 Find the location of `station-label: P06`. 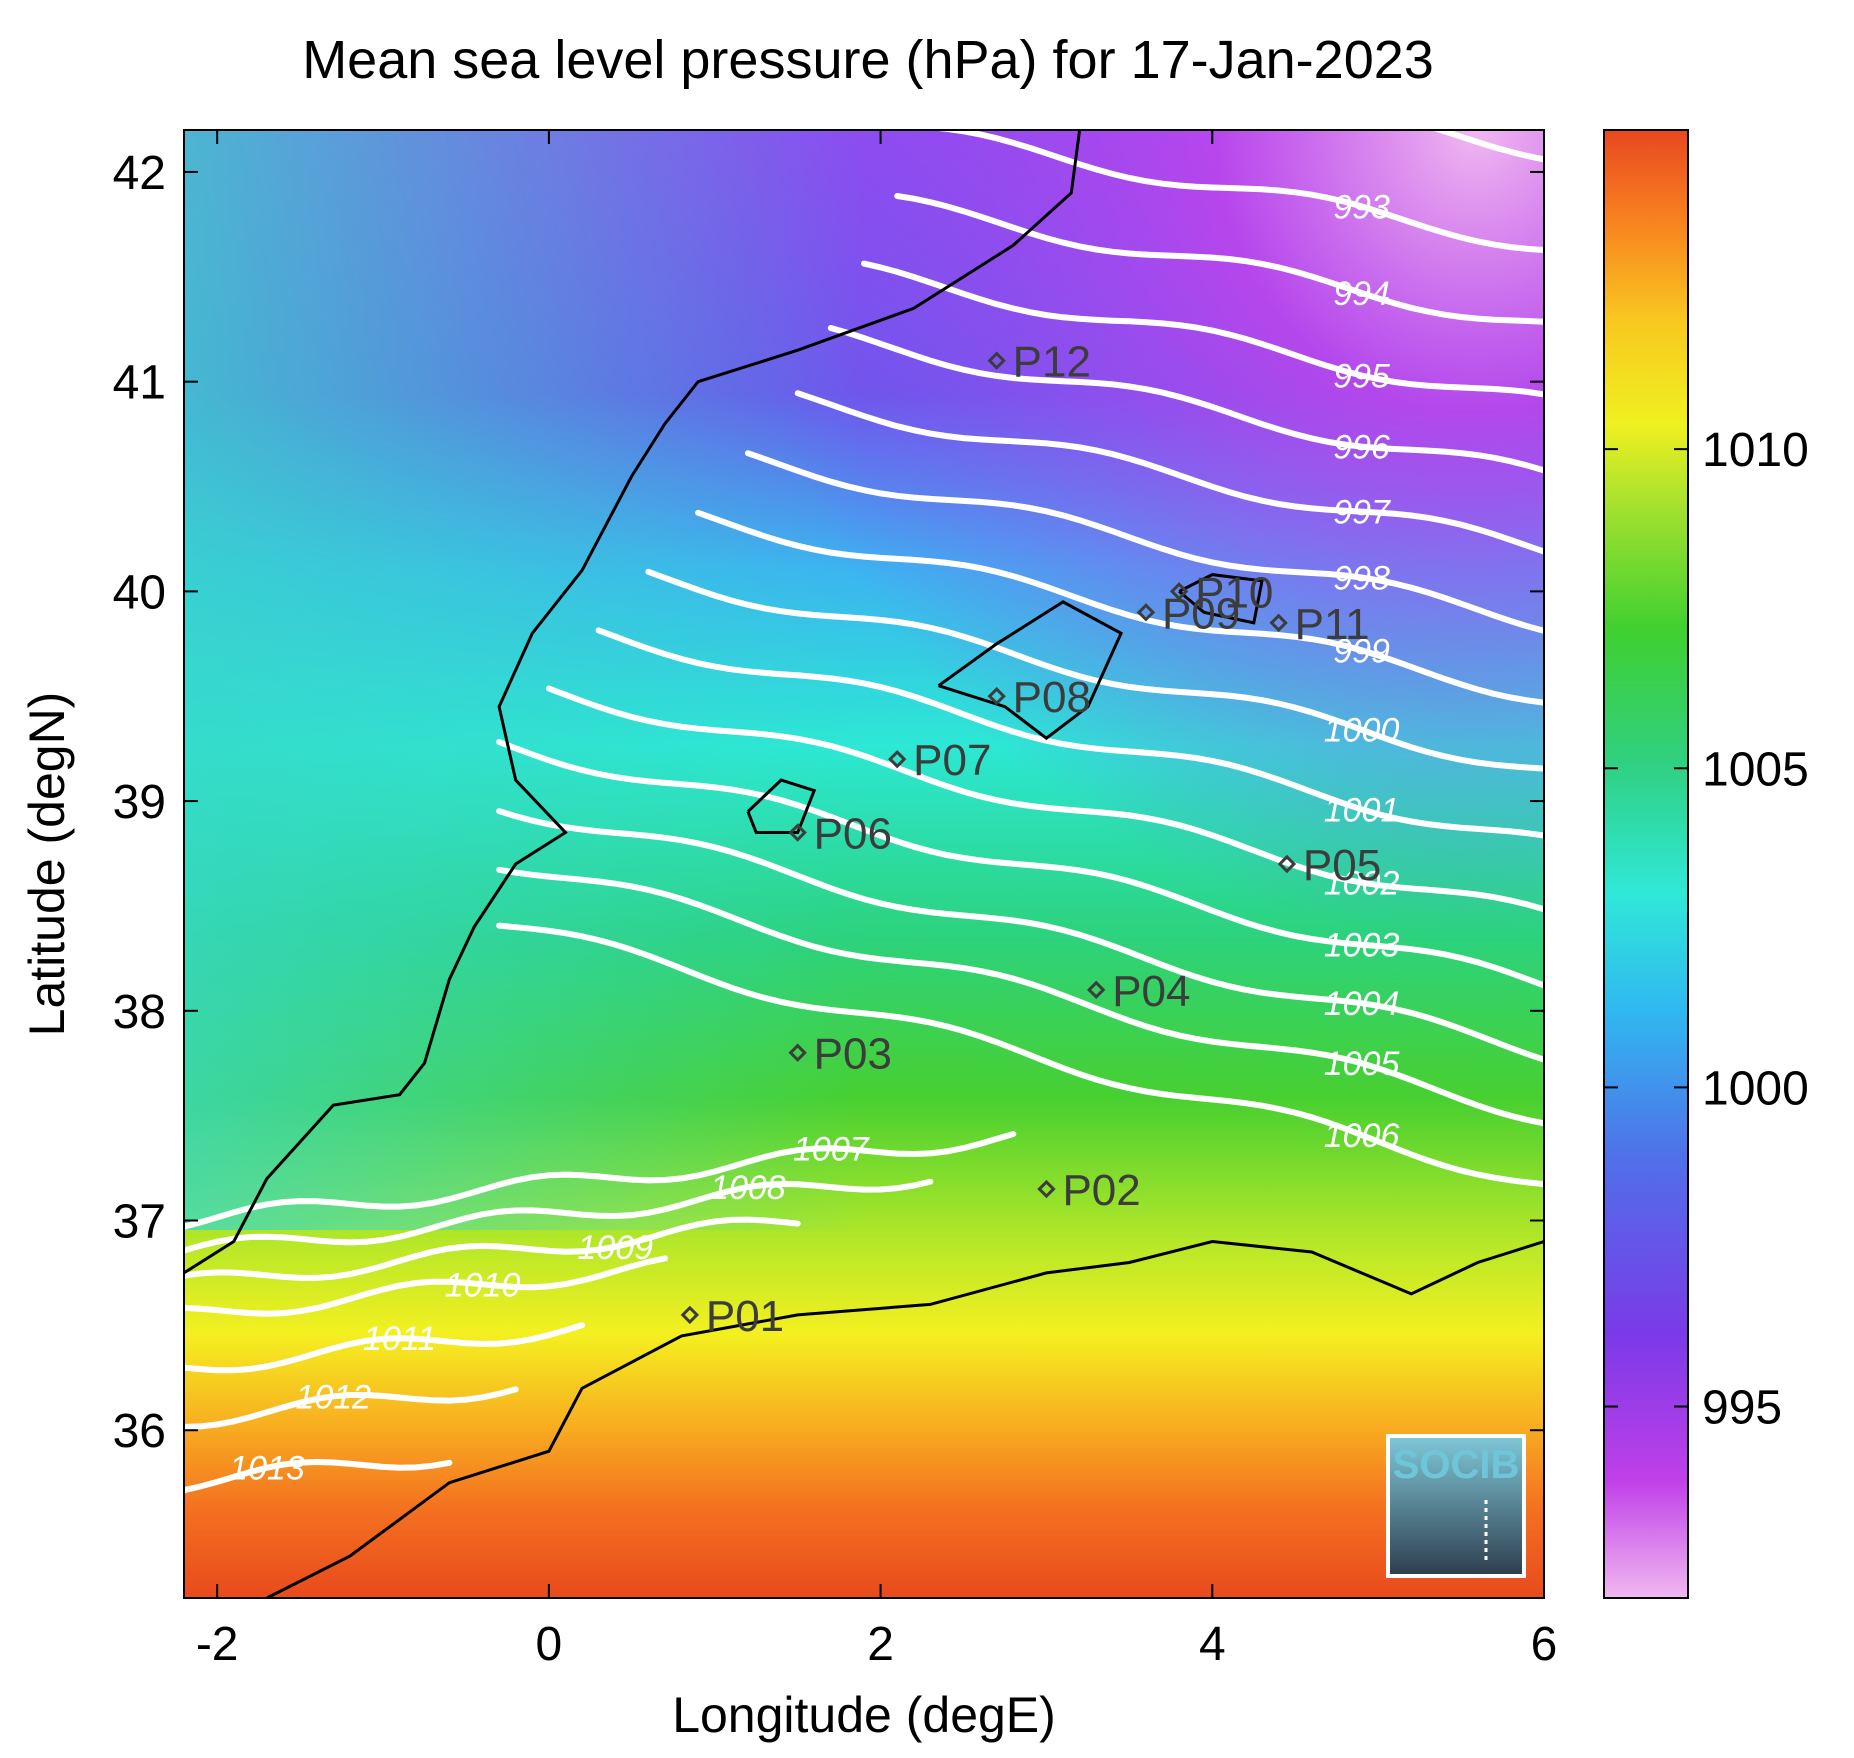

station-label: P06 is located at coordinates (853, 834).